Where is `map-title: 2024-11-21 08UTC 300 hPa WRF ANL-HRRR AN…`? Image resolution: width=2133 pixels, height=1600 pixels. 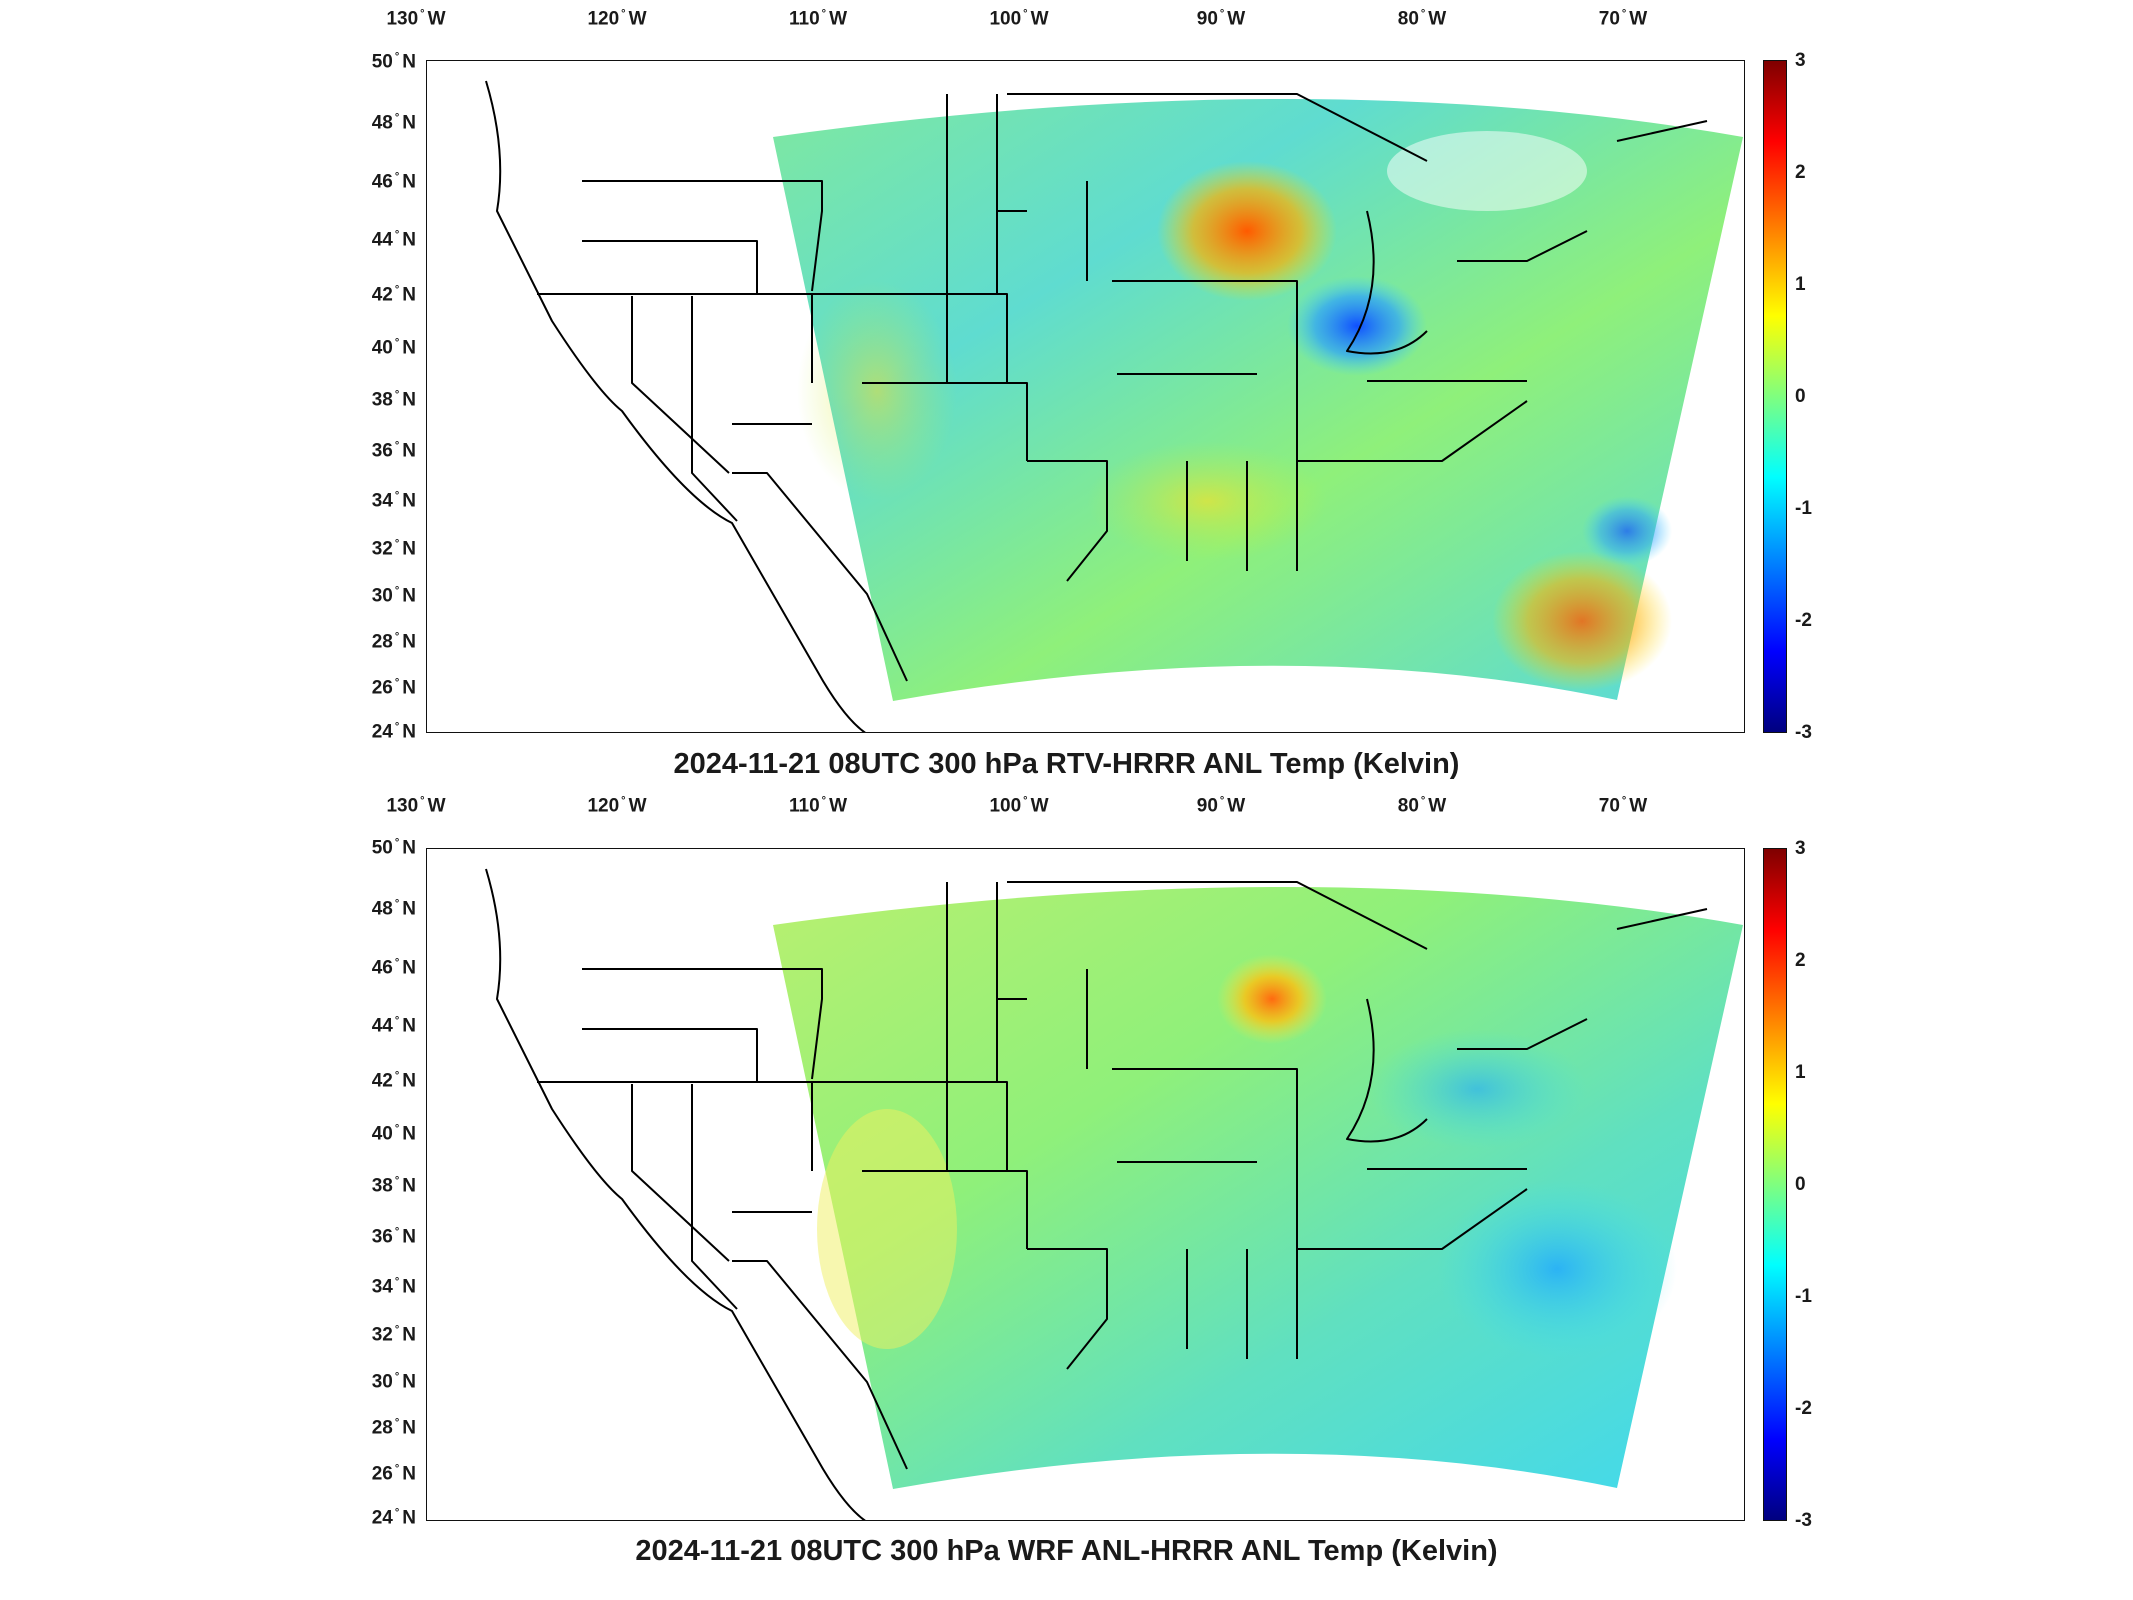
map-title: 2024-11-21 08UTC 300 hPa WRF ANL-HRRR AN… is located at coordinates (1066, 1551).